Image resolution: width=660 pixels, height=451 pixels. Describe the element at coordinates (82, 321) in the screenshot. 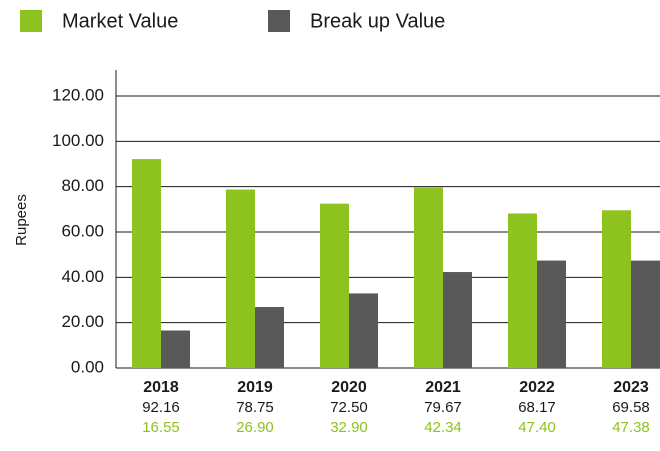

I see `y-tick-label: 20.00` at that location.